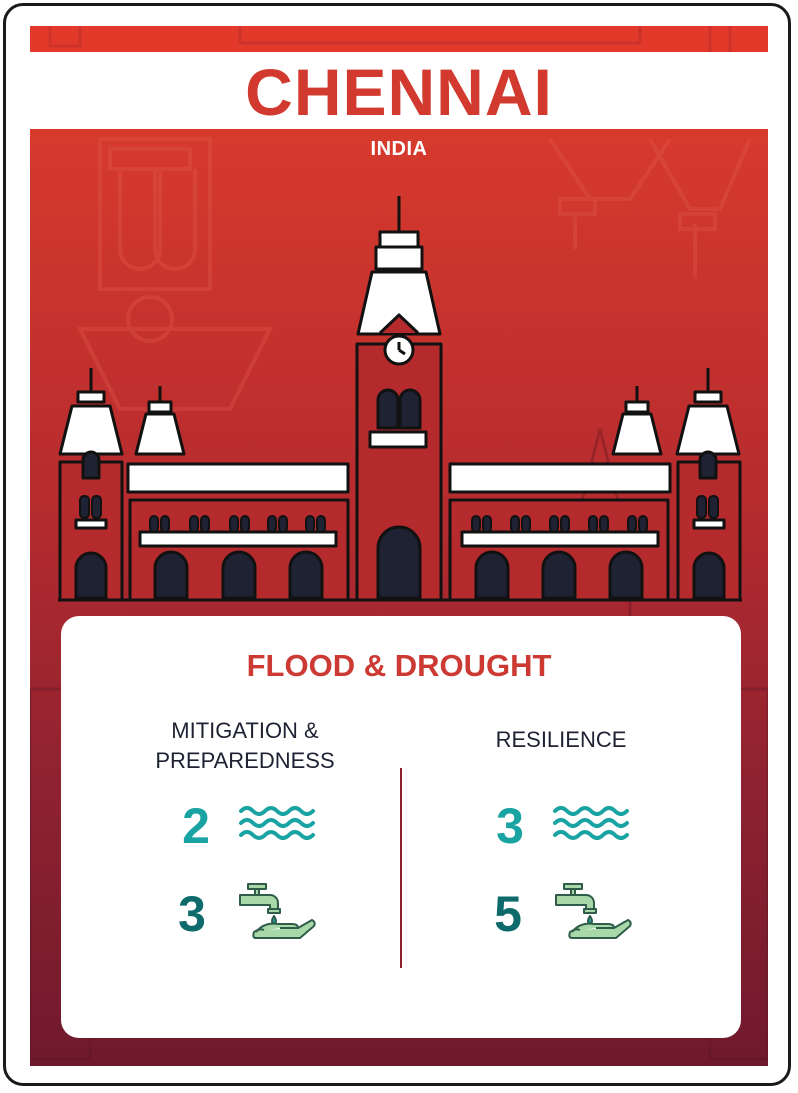  I want to click on resilience-heading: RESILIENCE, so click(561, 739).